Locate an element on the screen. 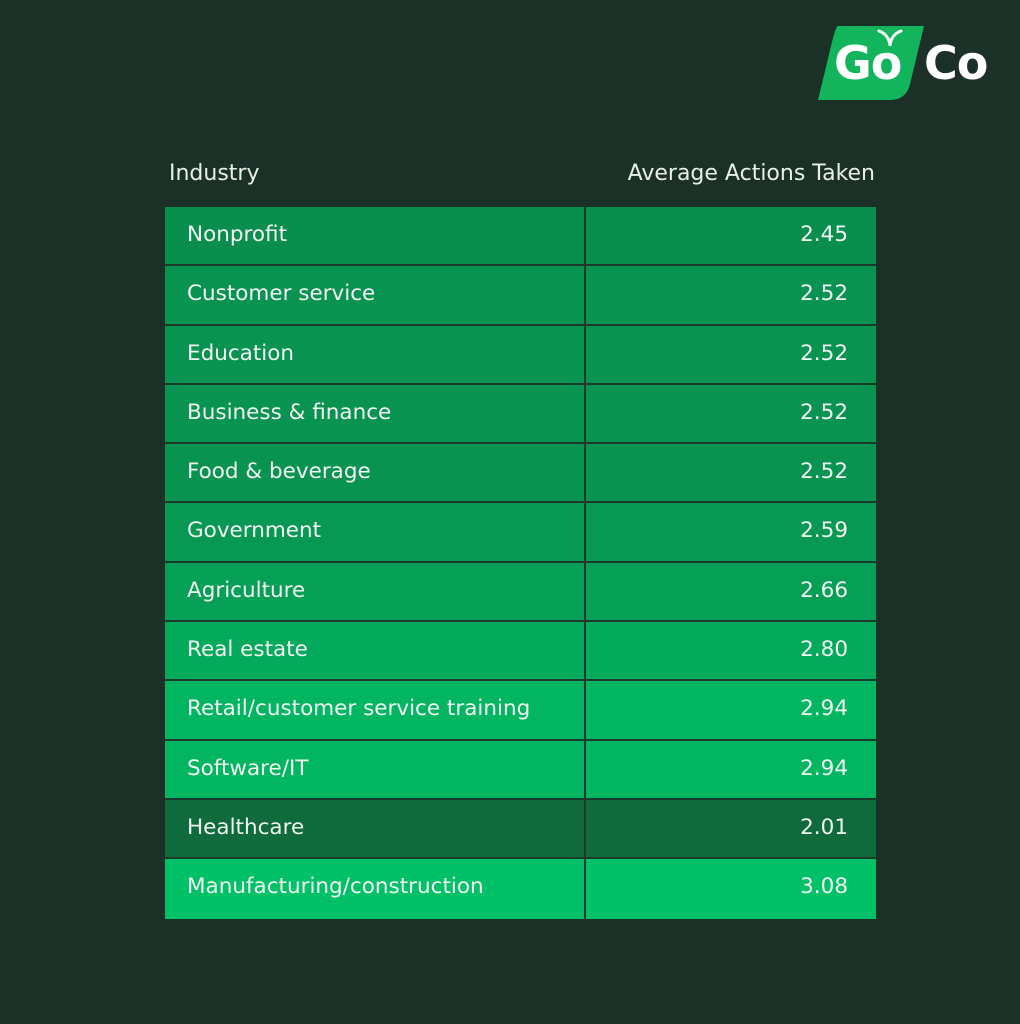 The height and width of the screenshot is (1024, 1020). goco-logo: Go Co is located at coordinates (911, 64).